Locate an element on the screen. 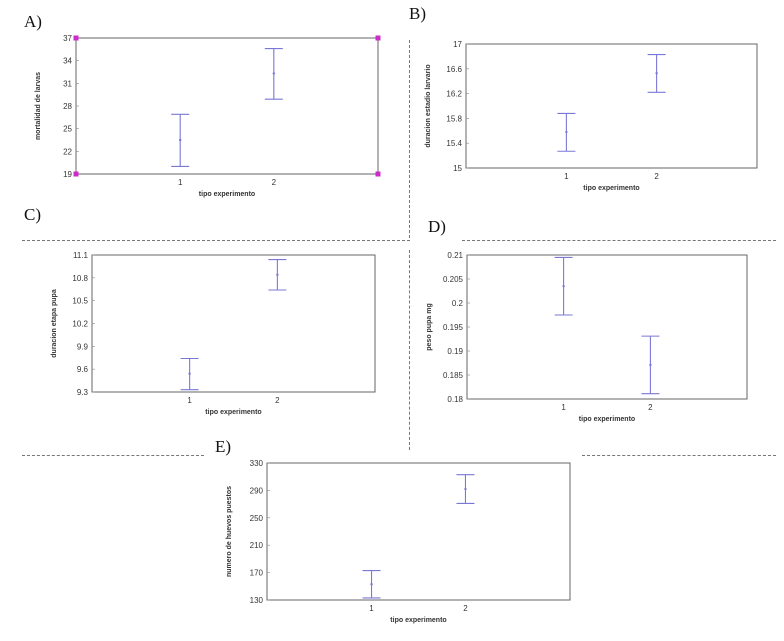 Image resolution: width=784 pixels, height=641 pixels. y-tick-label: 15 is located at coordinates (457, 168).